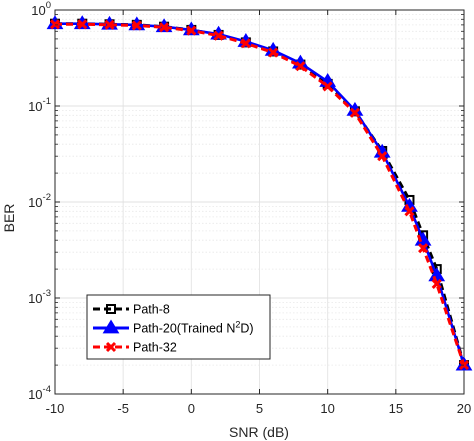 The width and height of the screenshot is (474, 441). I want to click on y-tick-exponent: -4, so click(47, 389).